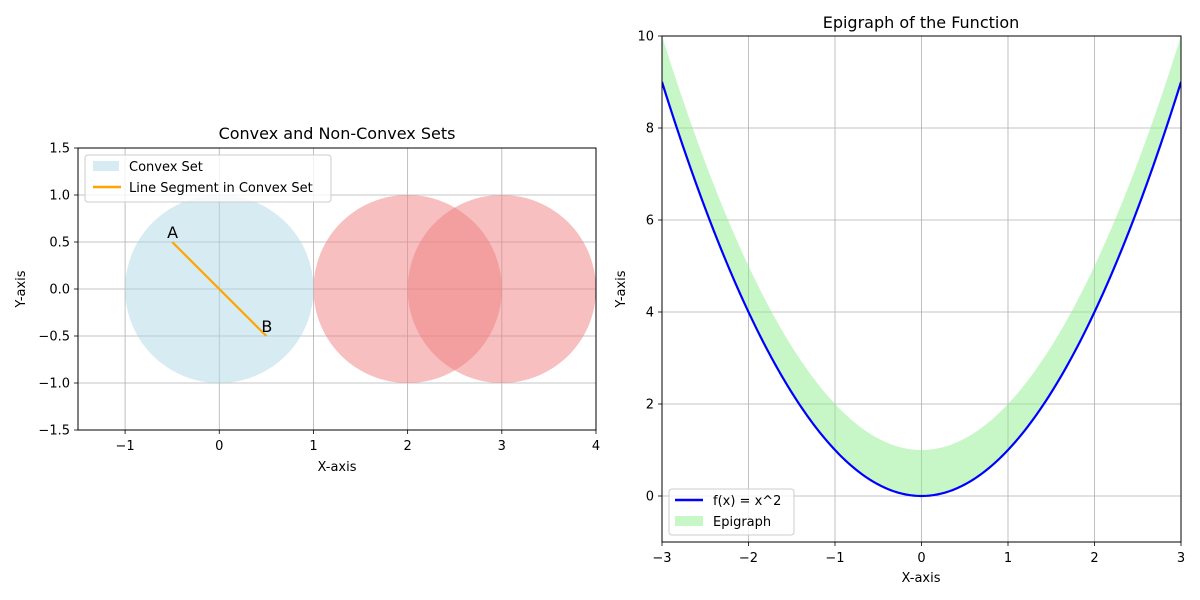 The image size is (1200, 600). Describe the element at coordinates (337, 467) in the screenshot. I see `left-x-axis-label: X-axis` at that location.